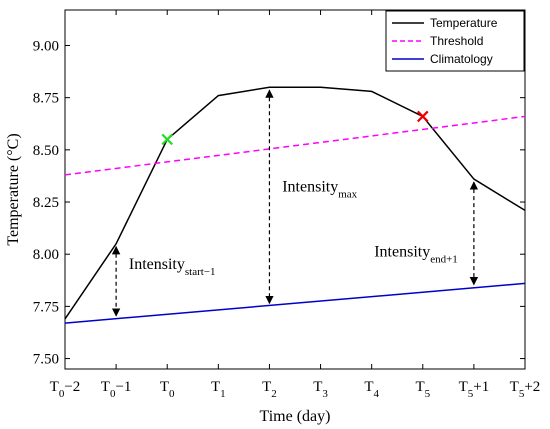 This screenshot has height=429, width=550. Describe the element at coordinates (295, 145) in the screenshot. I see `series-line-threshold` at that location.